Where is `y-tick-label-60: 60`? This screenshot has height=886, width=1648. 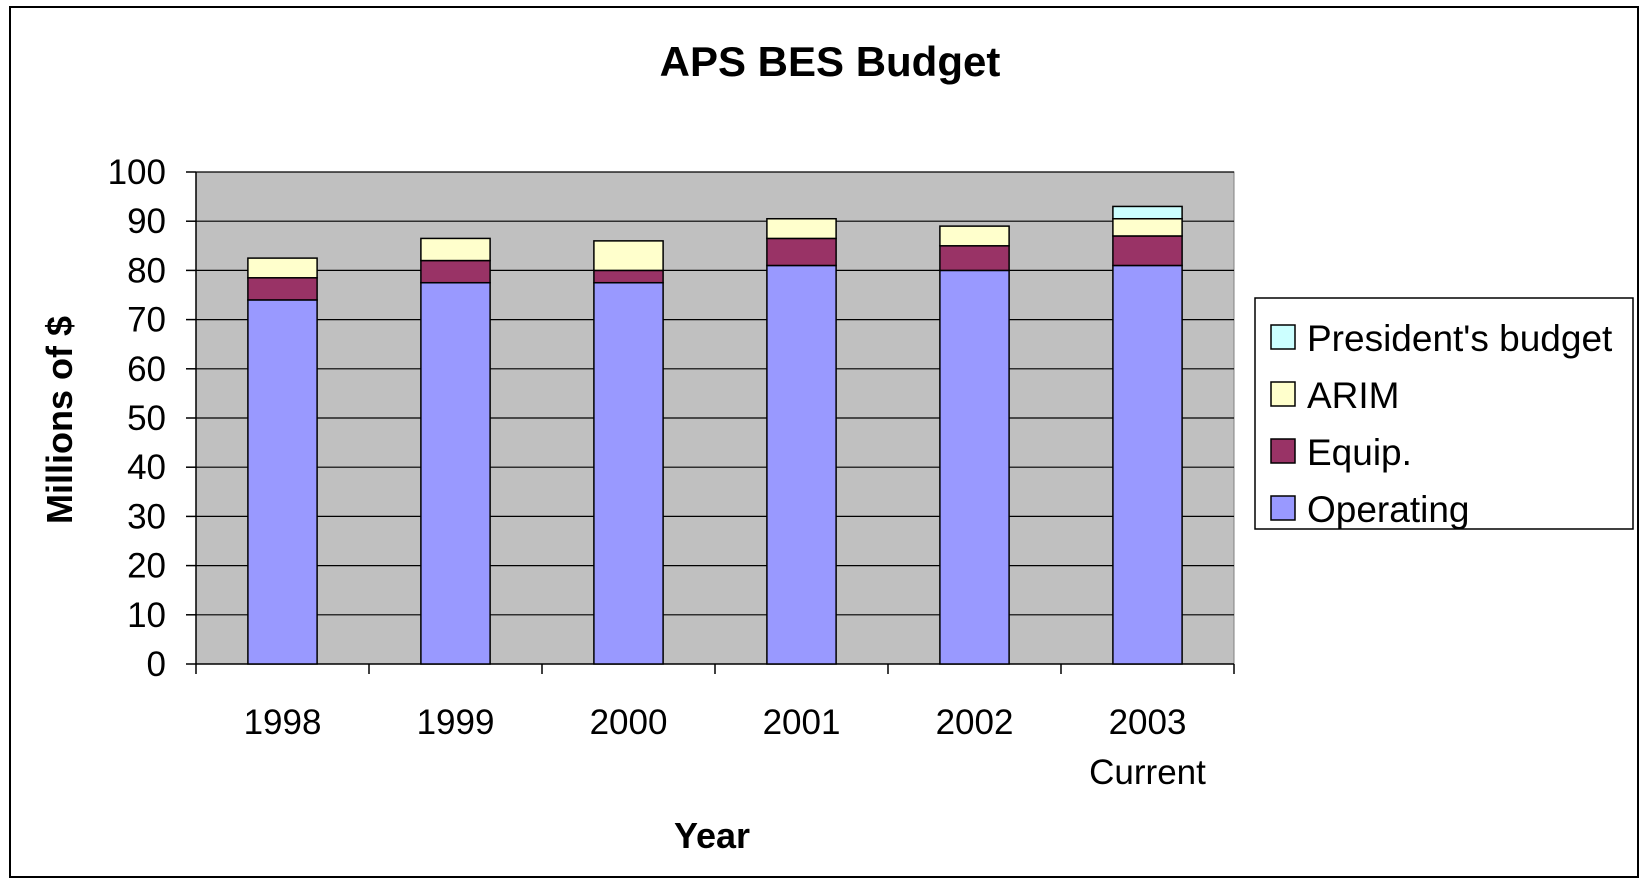 y-tick-label-60: 60 is located at coordinates (146, 369).